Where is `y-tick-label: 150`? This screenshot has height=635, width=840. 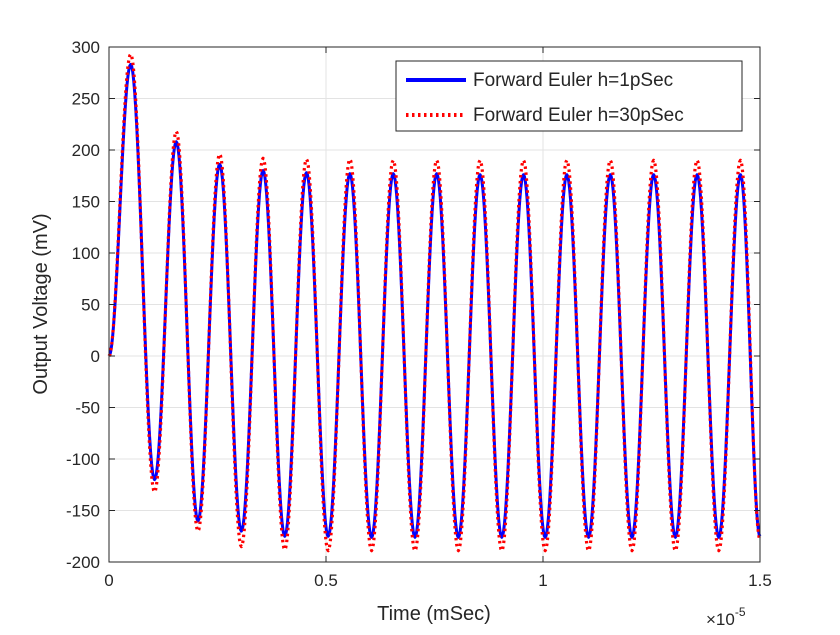 y-tick-label: 150 is located at coordinates (86, 202).